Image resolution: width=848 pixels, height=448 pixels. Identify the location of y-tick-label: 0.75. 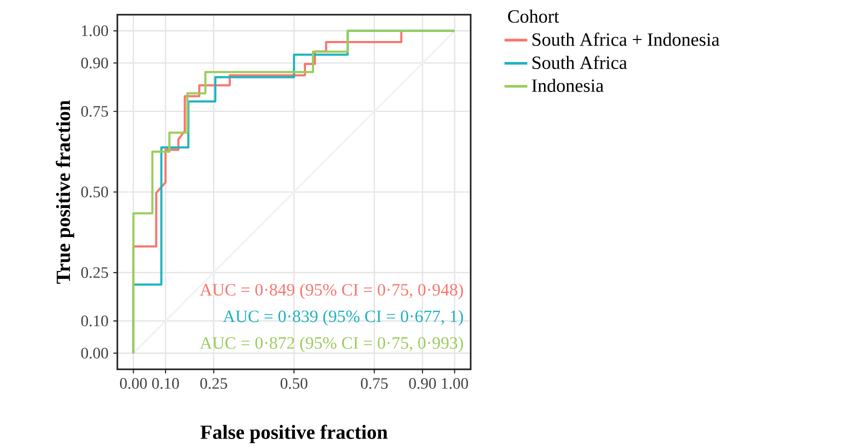
(94, 112).